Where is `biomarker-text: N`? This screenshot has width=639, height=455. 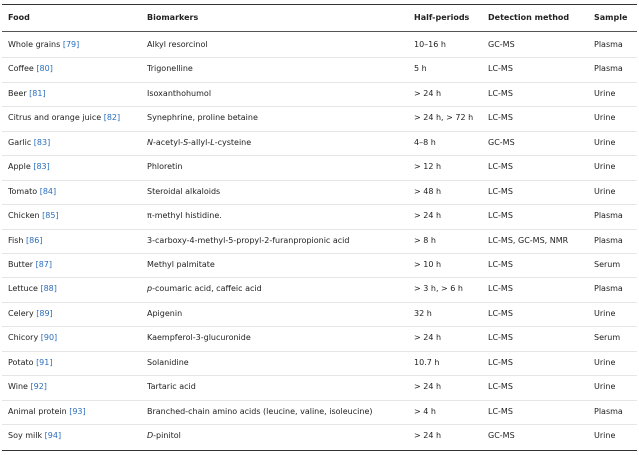
biomarker-text: N is located at coordinates (150, 142).